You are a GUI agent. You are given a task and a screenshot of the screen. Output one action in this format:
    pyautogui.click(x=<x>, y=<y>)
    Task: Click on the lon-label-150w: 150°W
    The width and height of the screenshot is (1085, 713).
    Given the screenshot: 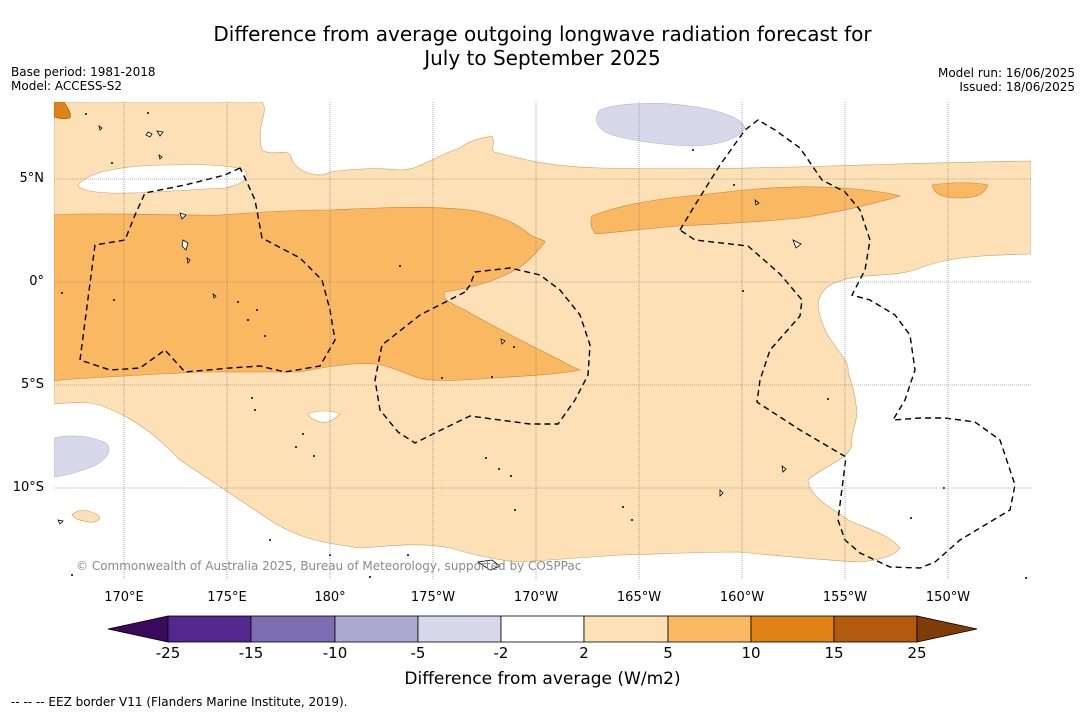 What is the action you would take?
    pyautogui.click(x=948, y=597)
    